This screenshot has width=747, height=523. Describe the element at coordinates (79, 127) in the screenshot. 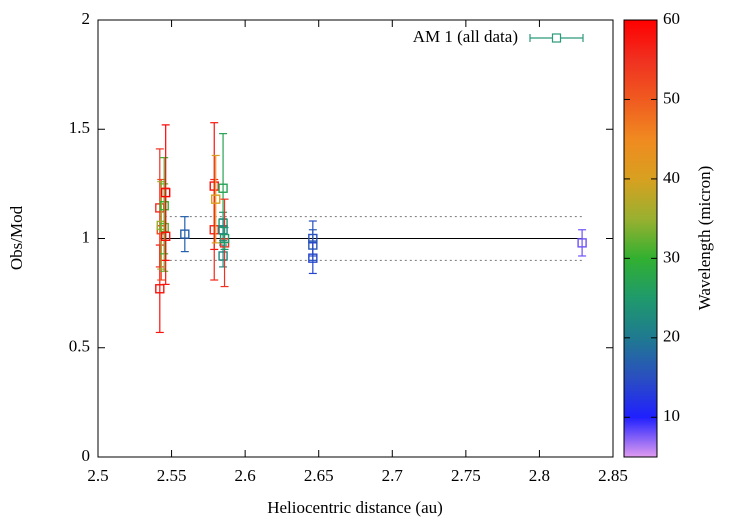

I see `y-tick-label: 1.5` at that location.